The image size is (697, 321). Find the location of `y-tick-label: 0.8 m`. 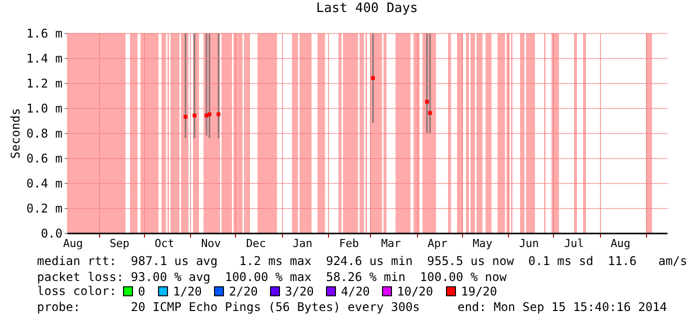

y-tick-label: 0.8 m is located at coordinates (44, 133).